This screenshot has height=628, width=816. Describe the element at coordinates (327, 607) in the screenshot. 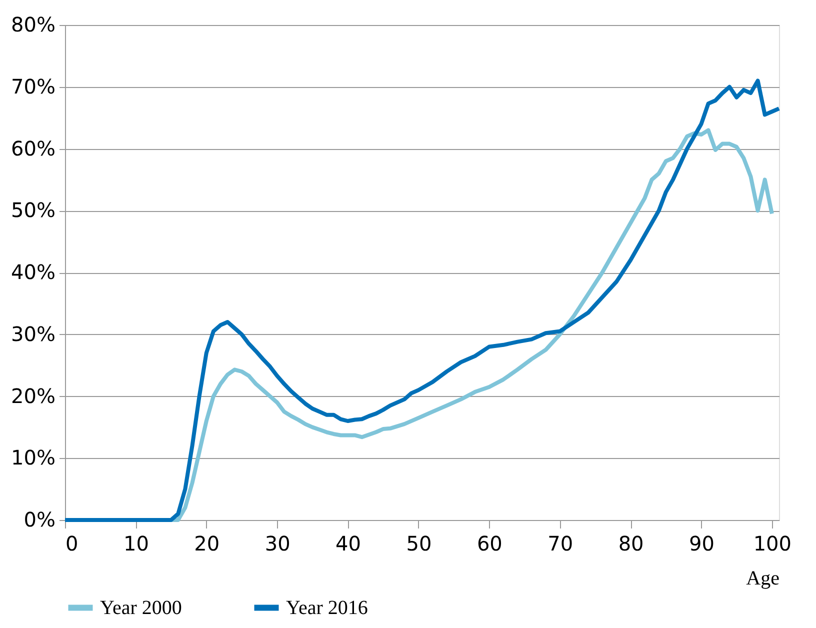

I see `legend-label: Year 2016` at that location.